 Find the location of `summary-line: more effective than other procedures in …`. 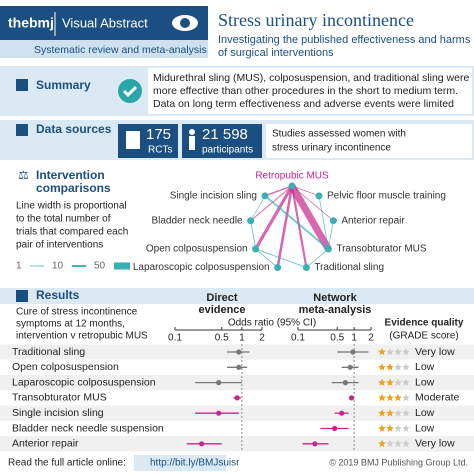

summary-line: more effective than other procedures in … is located at coordinates (305, 91).